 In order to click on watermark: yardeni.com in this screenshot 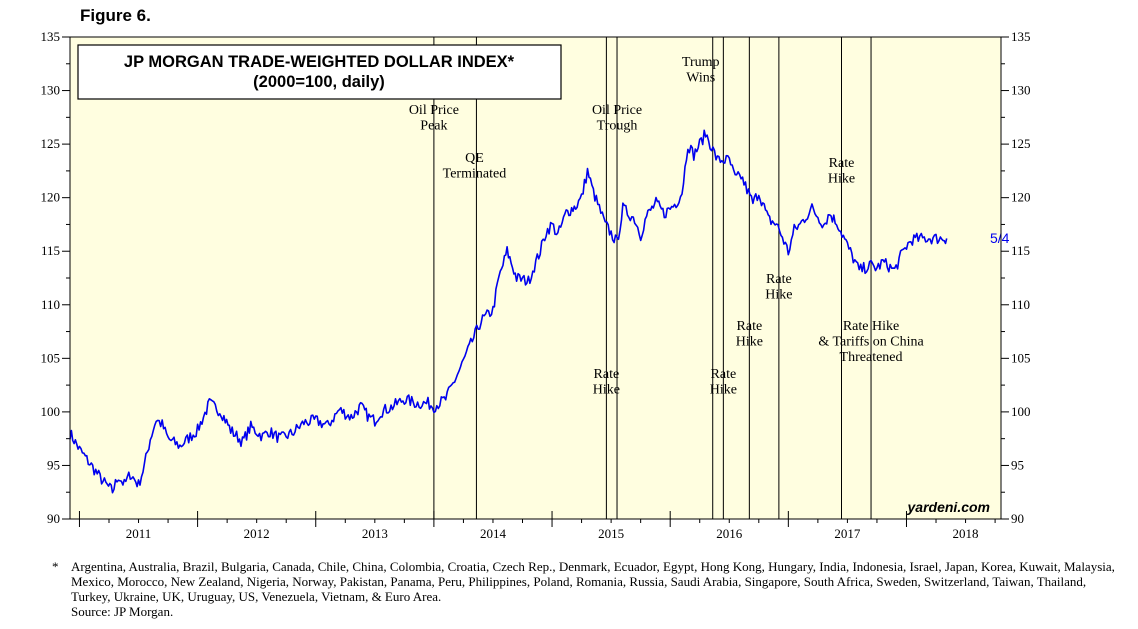, I will do `click(948, 507)`.